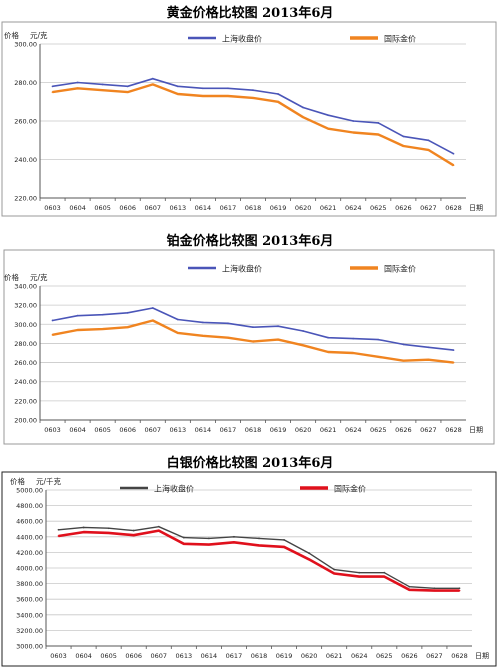  Describe the element at coordinates (25, 160) in the screenshot. I see `gold-y-tick-label: 240.00` at that location.